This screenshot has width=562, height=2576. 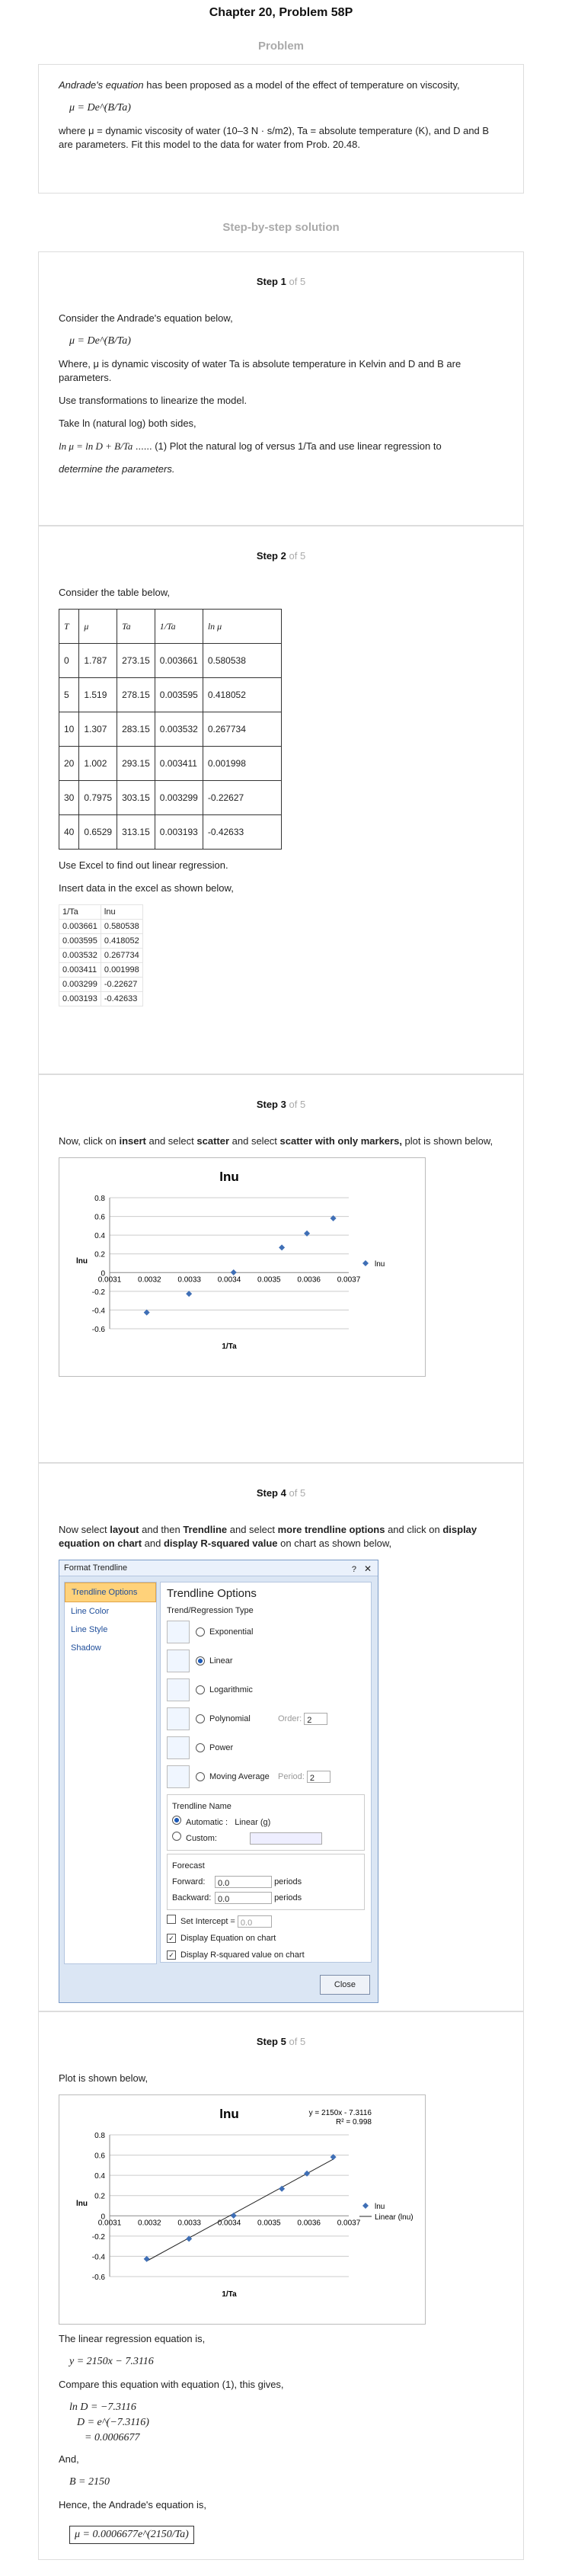 I want to click on set-intercept-checkbox, so click(x=171, y=1919).